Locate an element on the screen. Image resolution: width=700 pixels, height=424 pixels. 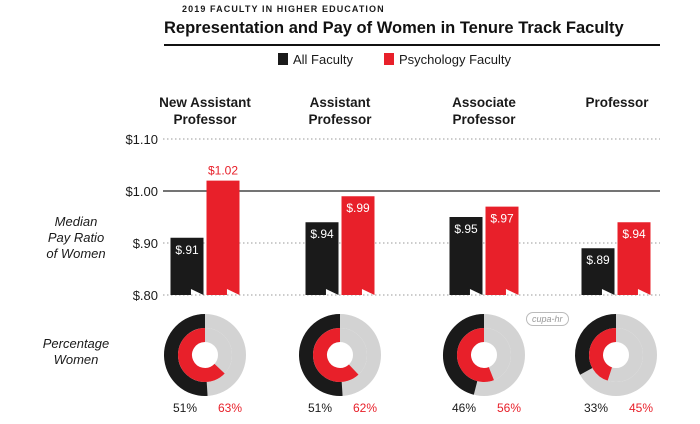
bar-data-label: $.91 is located at coordinates (187, 250).